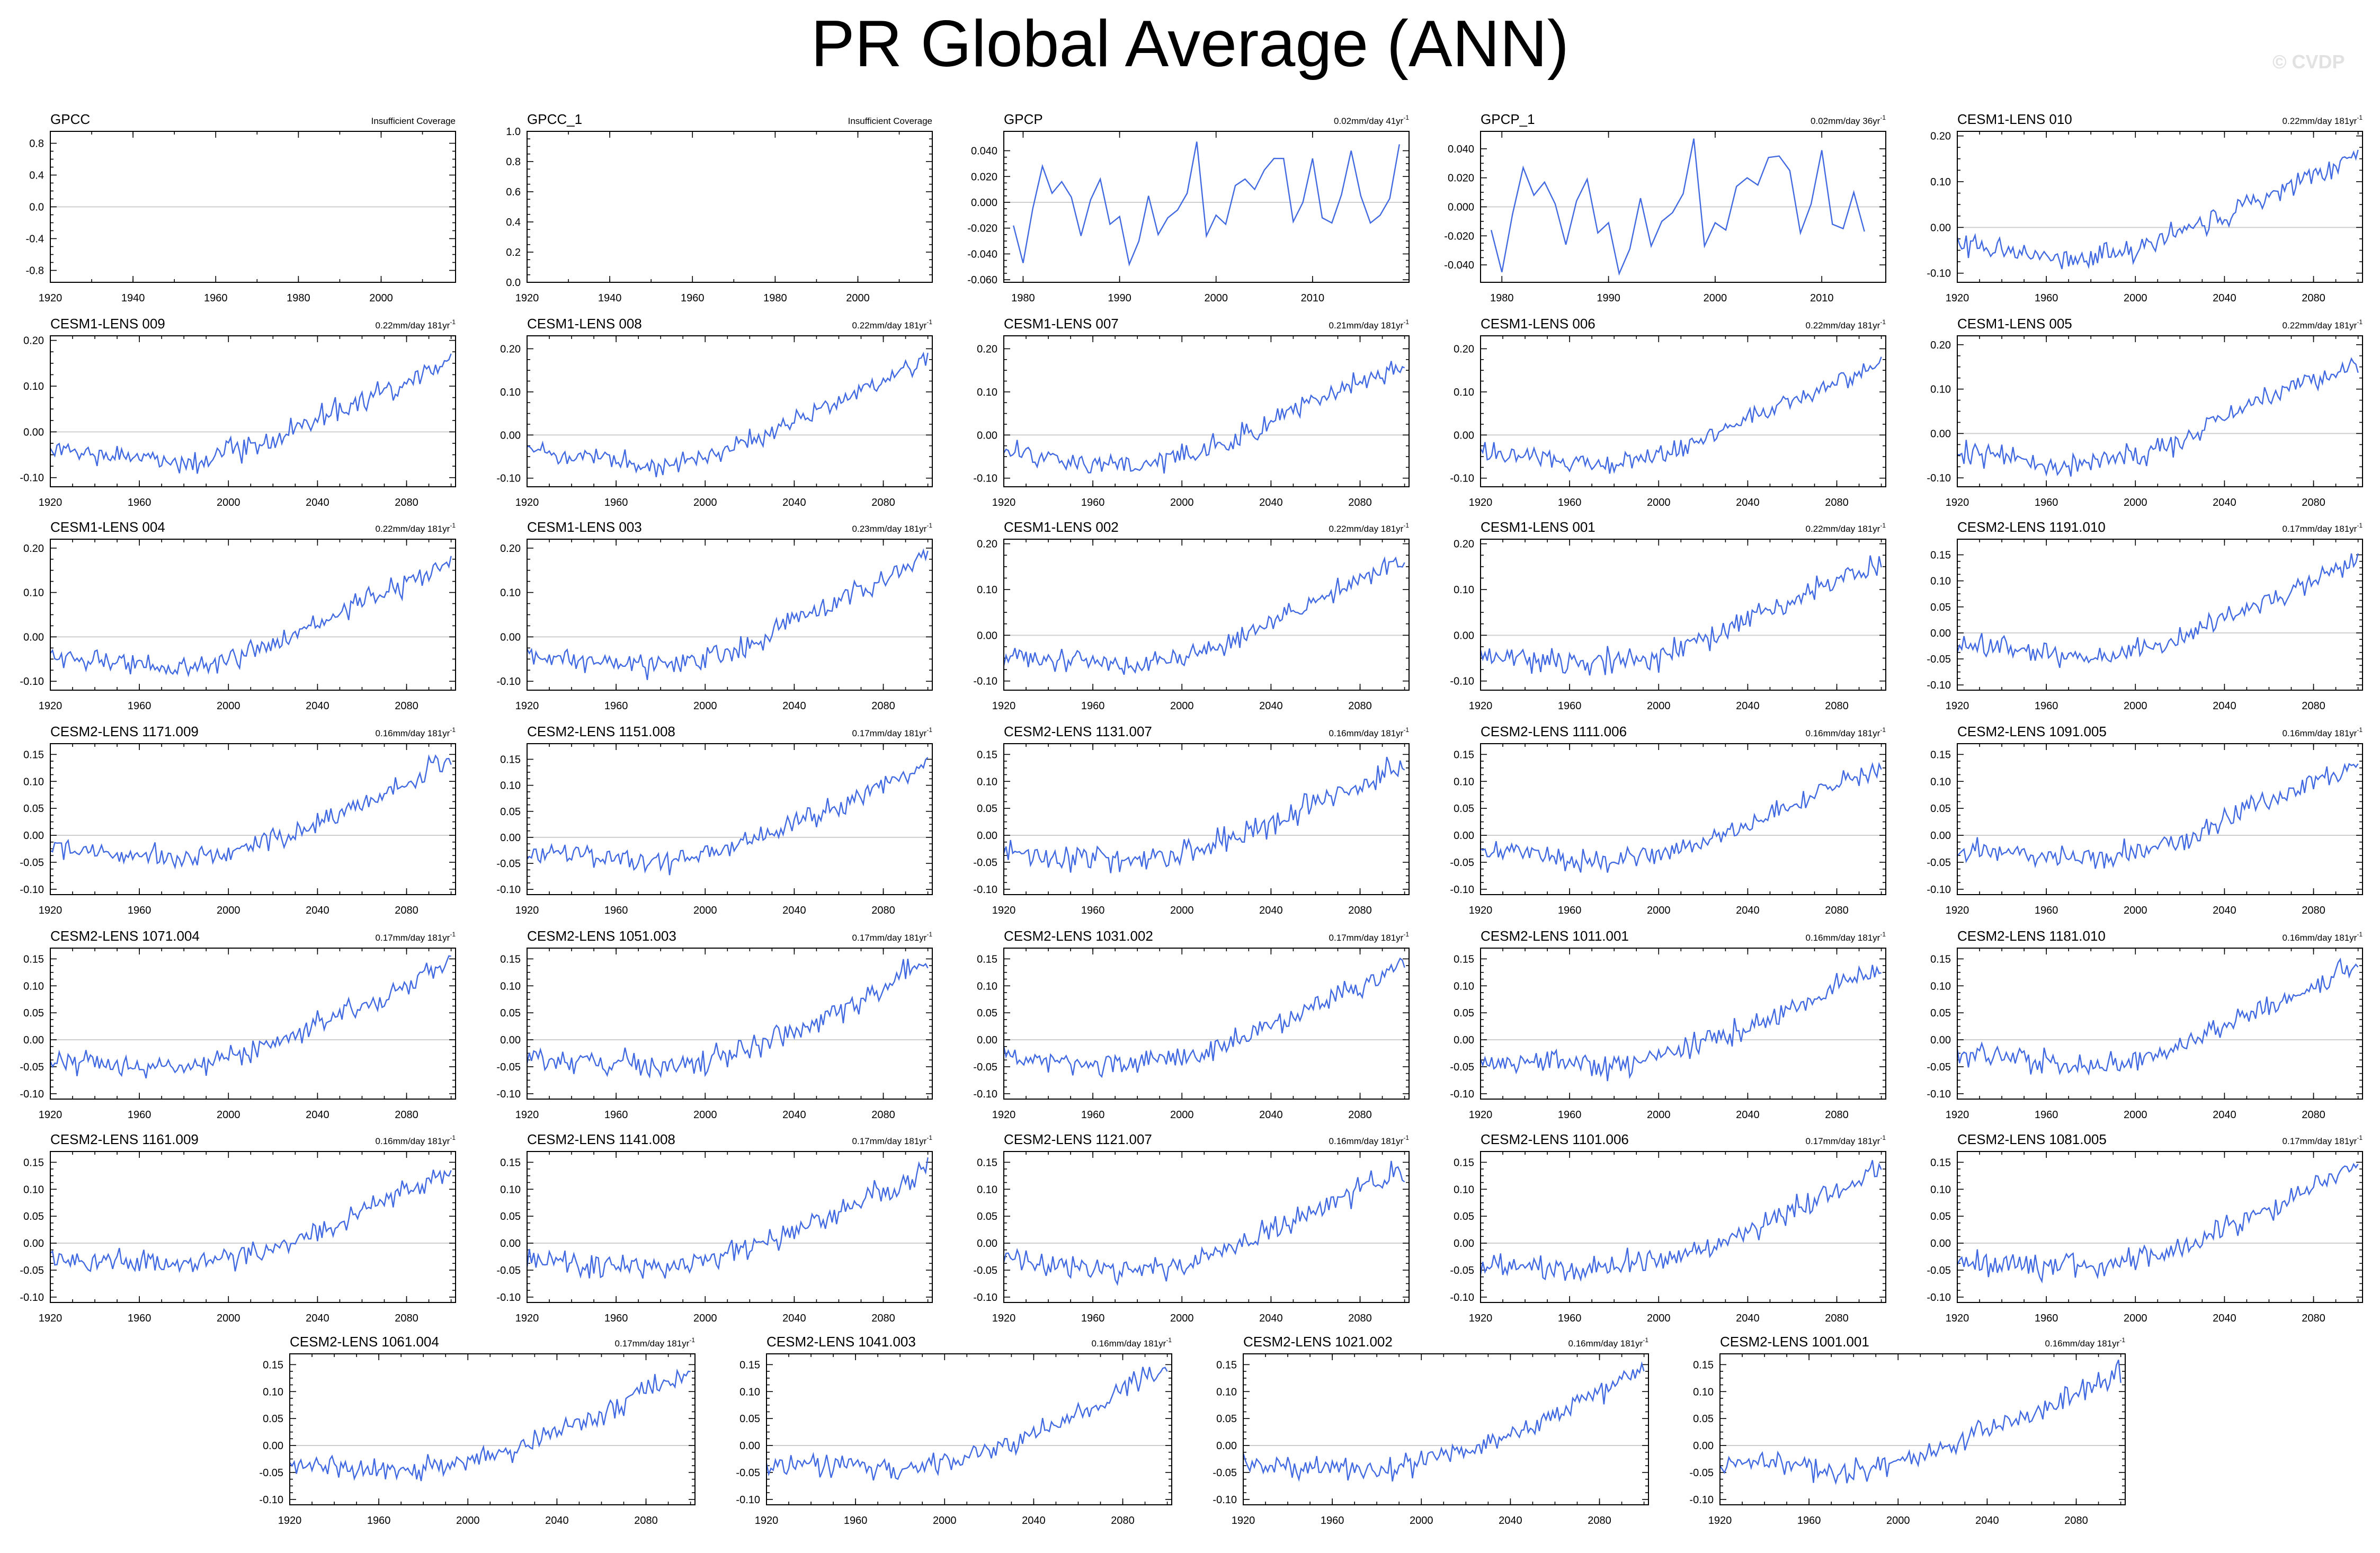 This screenshot has width=2380, height=1553. Describe the element at coordinates (1061, 324) in the screenshot. I see `panel-title: CESM1-LENS 007` at that location.